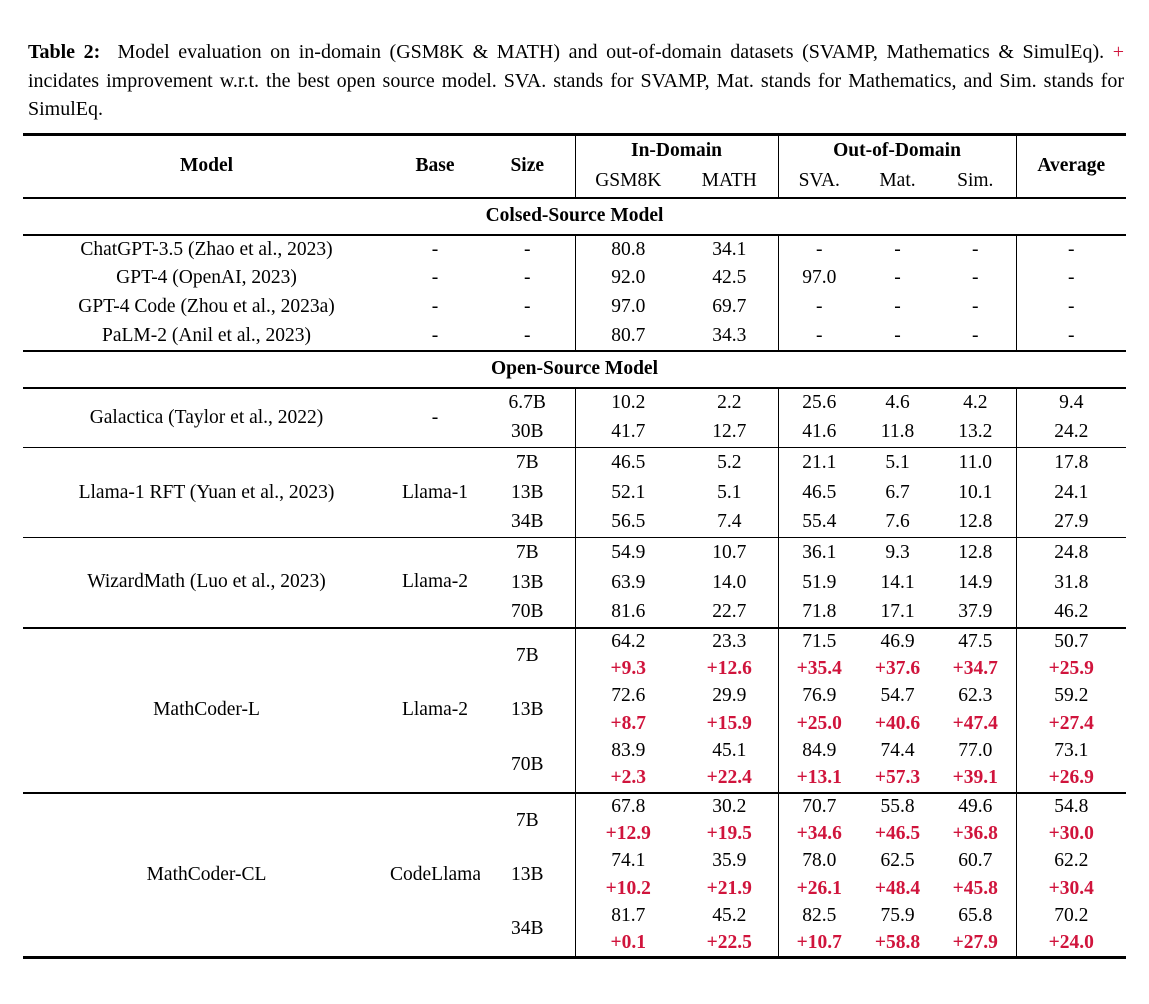  I want to click on value-cell: 12.8, so click(976, 552).